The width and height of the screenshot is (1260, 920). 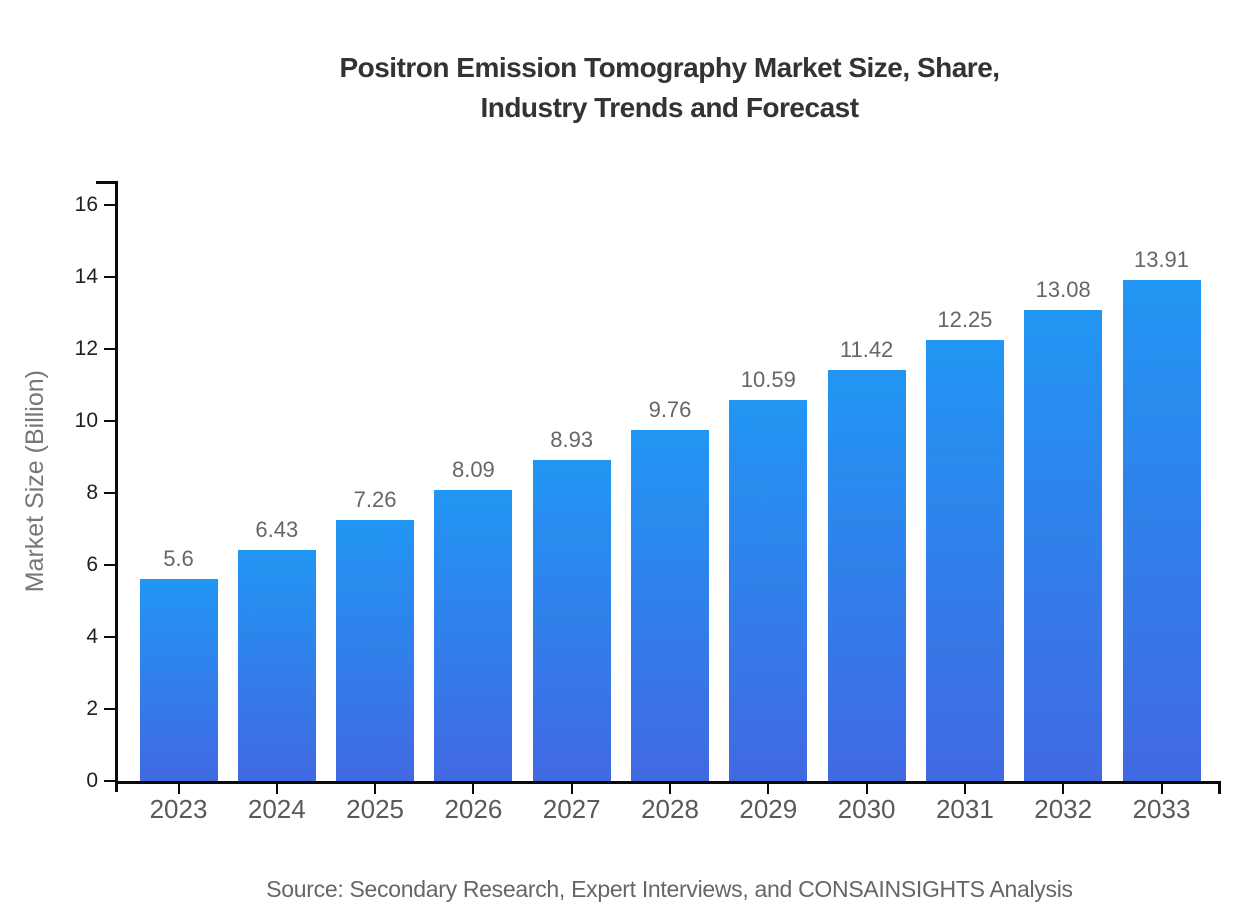 What do you see at coordinates (92, 564) in the screenshot?
I see `y-tick-label: 6` at bounding box center [92, 564].